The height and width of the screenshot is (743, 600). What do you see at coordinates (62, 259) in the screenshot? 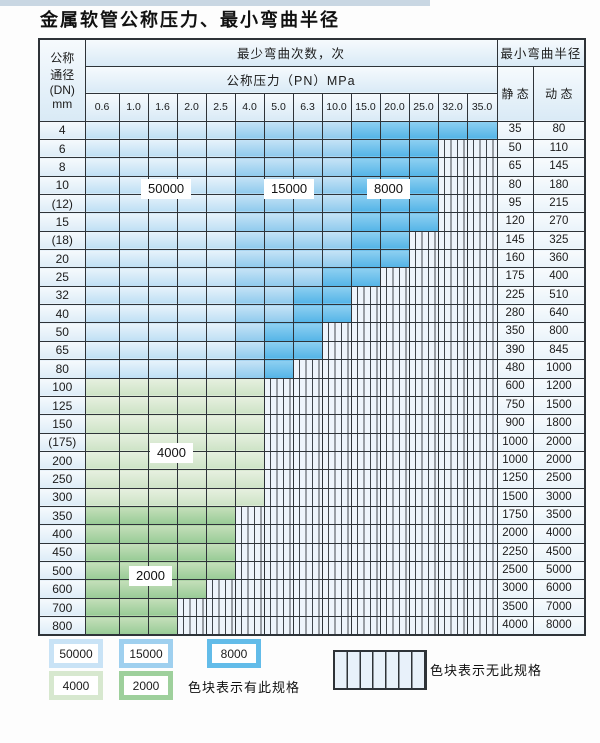
I see `dn-label: 20` at bounding box center [62, 259].